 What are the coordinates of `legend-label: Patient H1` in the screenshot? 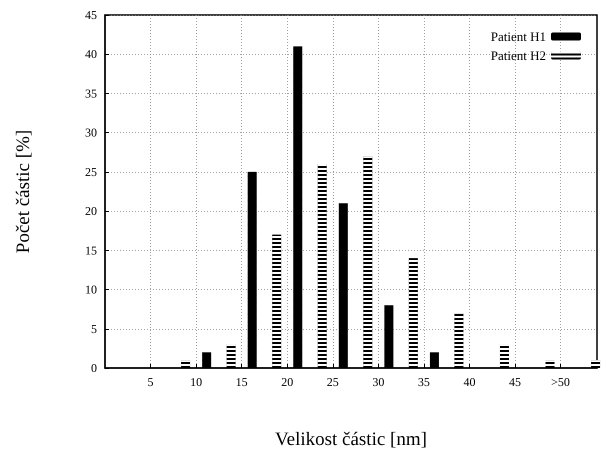 It's located at (518, 36).